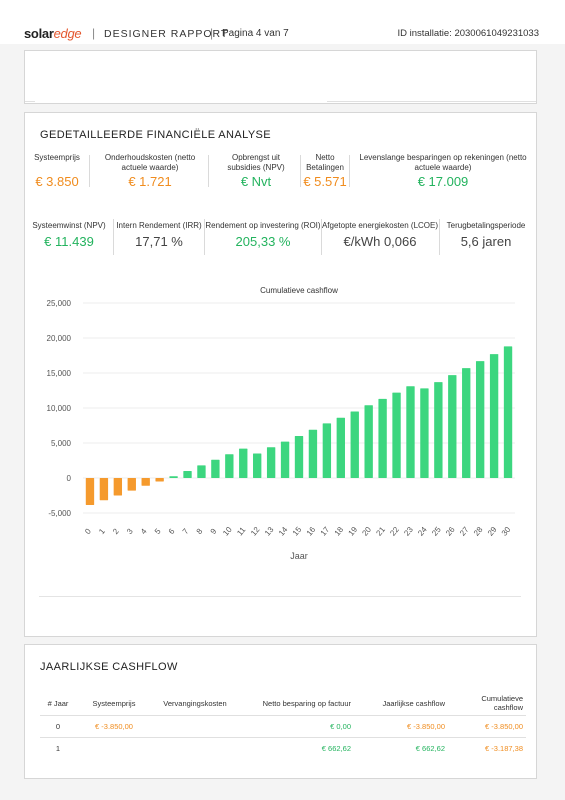 This screenshot has height=800, width=565. Describe the element at coordinates (156, 135) in the screenshot. I see `section-title: GEDETAILLEERDE FINANCIËLE ANALYSE` at that location.